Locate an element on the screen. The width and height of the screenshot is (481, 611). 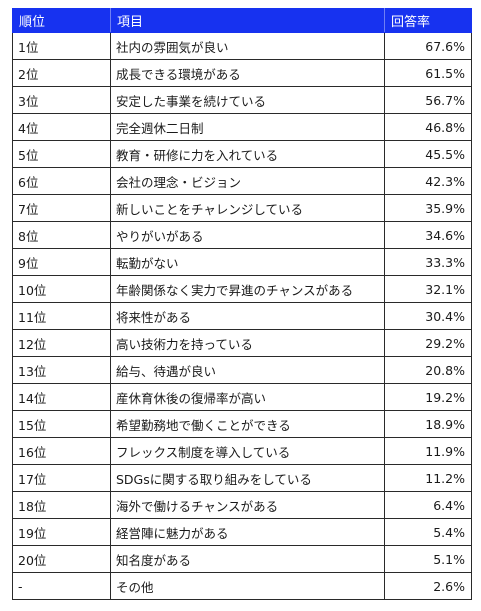
rate-cell: 11.2% is located at coordinates (428, 478).